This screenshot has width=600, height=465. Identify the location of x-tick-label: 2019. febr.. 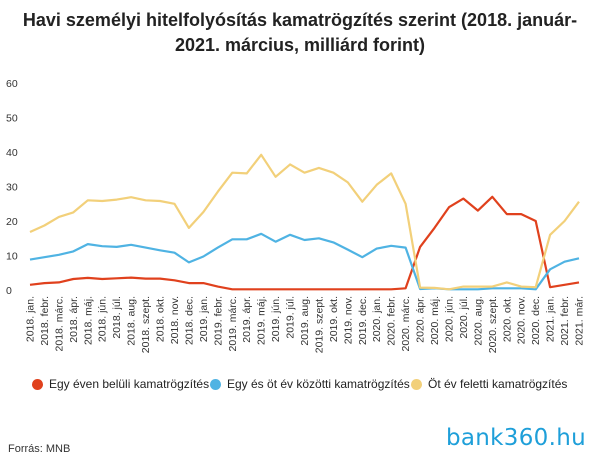
(218, 321).